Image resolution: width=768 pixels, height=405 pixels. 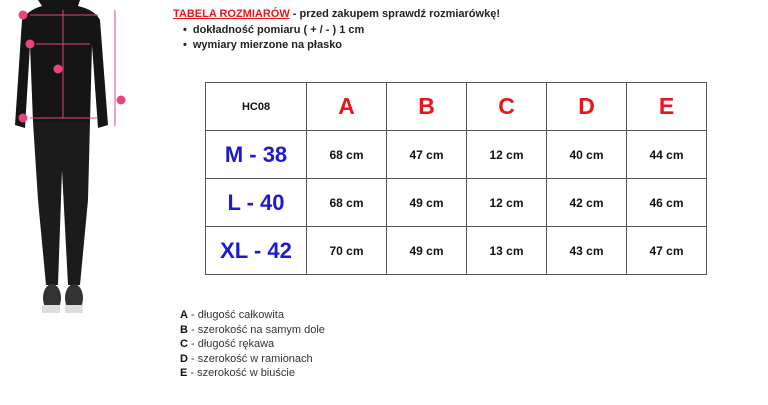 I want to click on note-item: dokładność pomiaru ( + / - ) 1 cm, so click(x=341, y=30).